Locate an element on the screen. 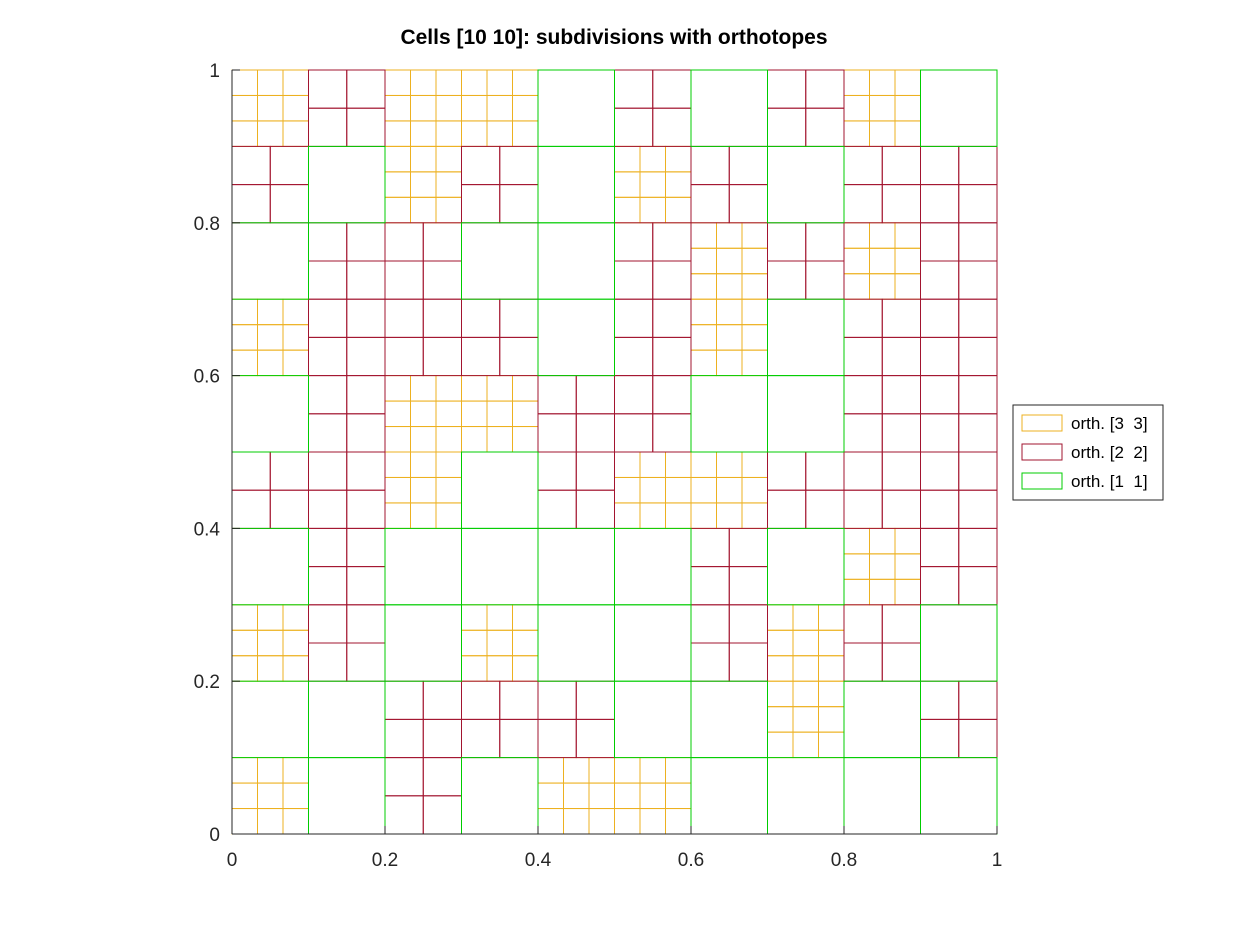 This screenshot has width=1250, height=937. x-tick-label: 0.8 is located at coordinates (844, 860).